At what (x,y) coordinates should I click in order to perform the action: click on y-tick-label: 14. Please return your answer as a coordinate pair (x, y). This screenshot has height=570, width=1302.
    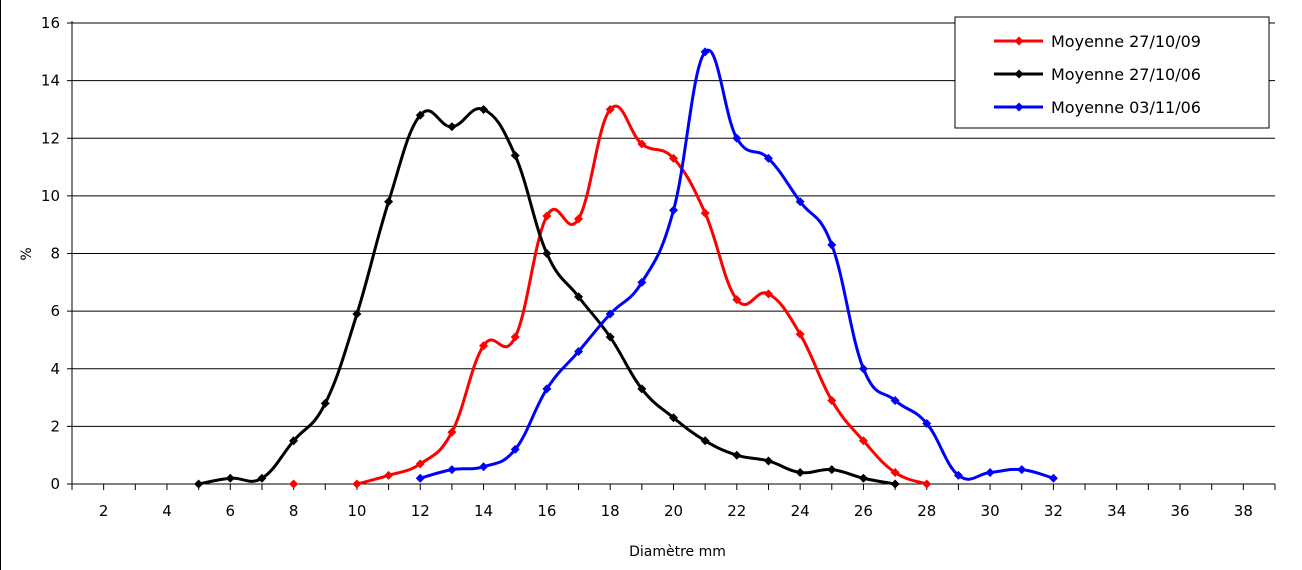
    Looking at the image, I should click on (50, 81).